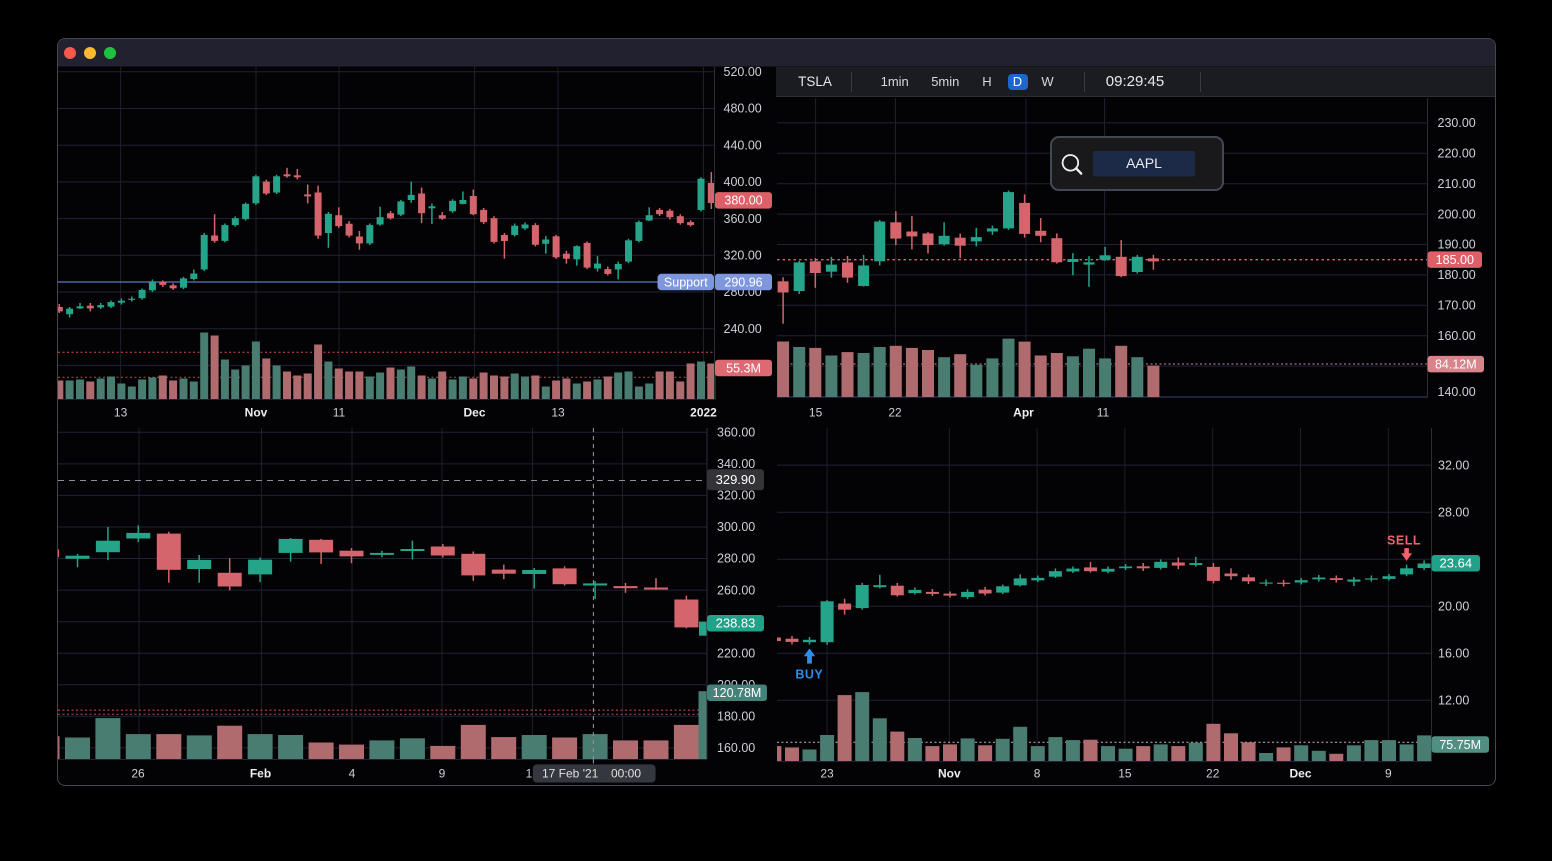 This screenshot has width=1552, height=861. I want to click on svg-text: 400.00, so click(743, 182).